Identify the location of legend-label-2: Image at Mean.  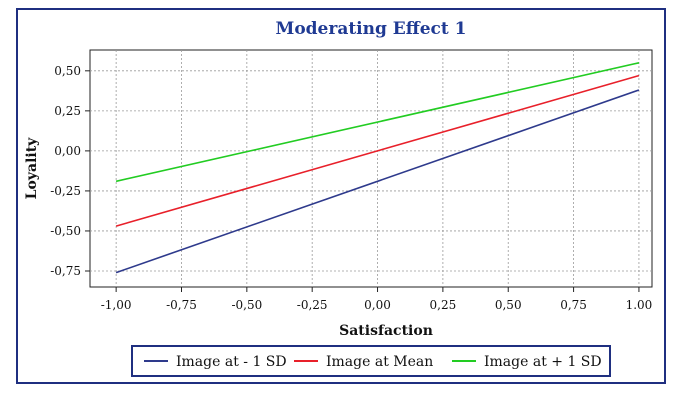
(379, 362).